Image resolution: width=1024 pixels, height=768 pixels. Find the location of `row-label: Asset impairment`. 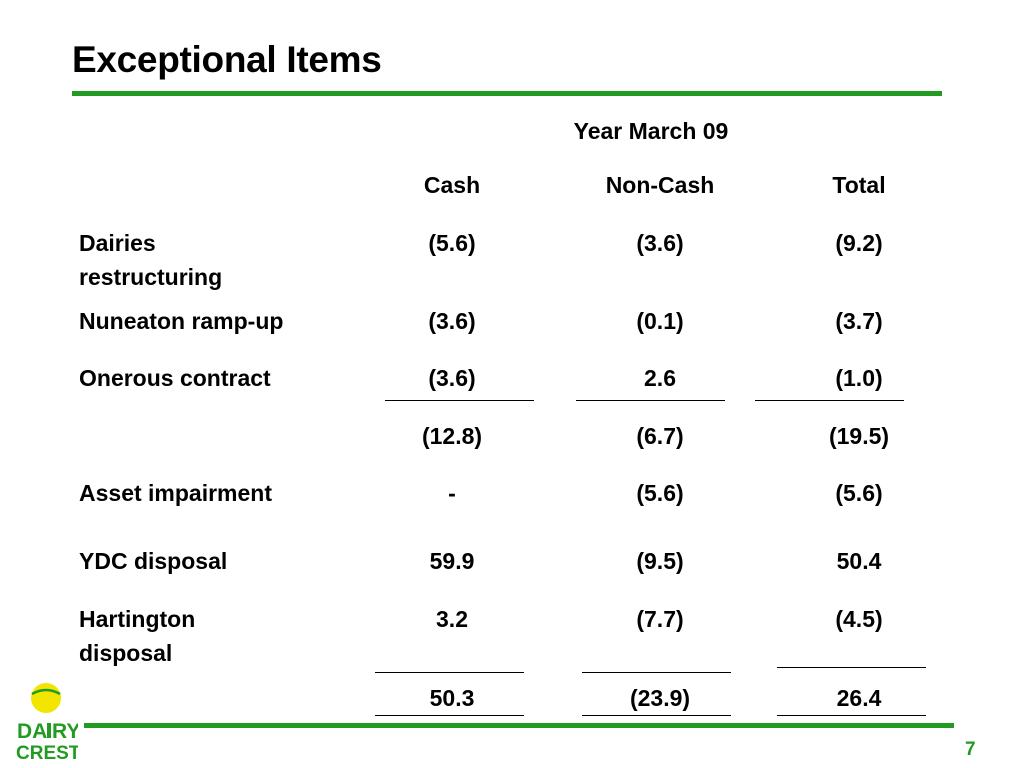

row-label: Asset impairment is located at coordinates (176, 493).